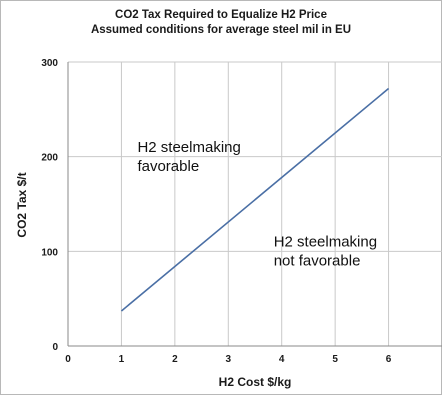  What do you see at coordinates (68, 359) in the screenshot?
I see `x-tick-label: 0` at bounding box center [68, 359].